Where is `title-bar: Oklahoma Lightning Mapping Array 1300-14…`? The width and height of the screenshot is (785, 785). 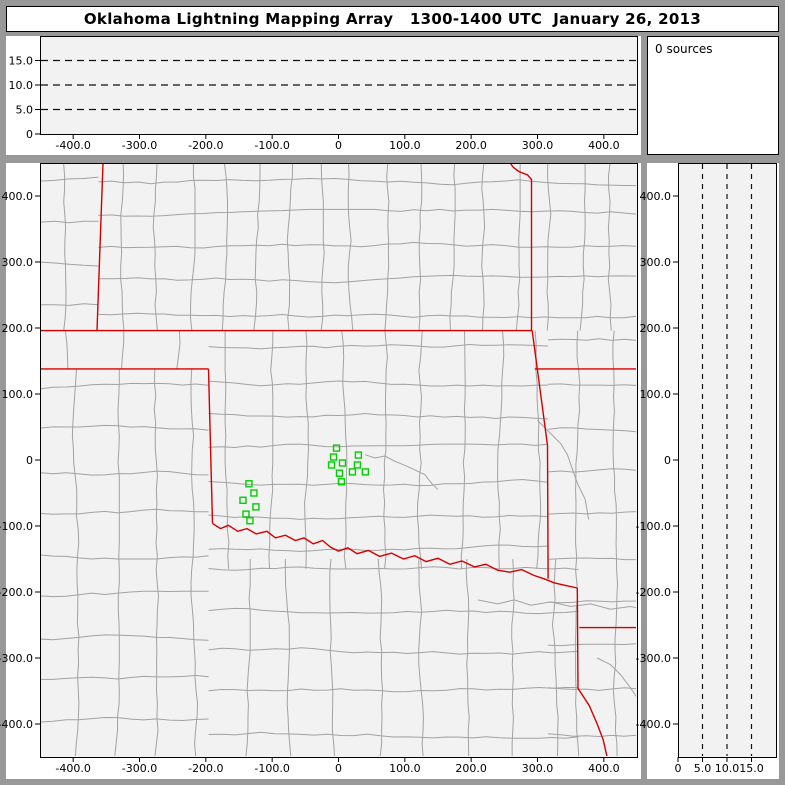 title-bar: Oklahoma Lightning Mapping Array 1300-14… is located at coordinates (392, 19).